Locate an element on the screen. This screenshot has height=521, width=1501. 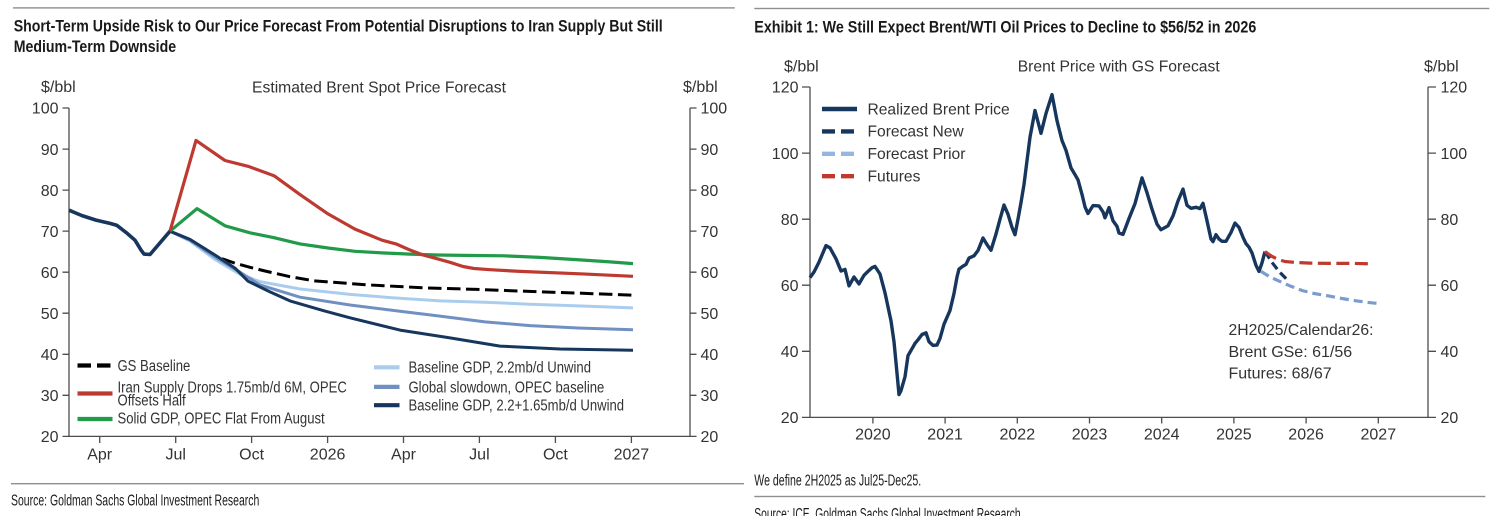
svg-text: 2020 is located at coordinates (873, 435).